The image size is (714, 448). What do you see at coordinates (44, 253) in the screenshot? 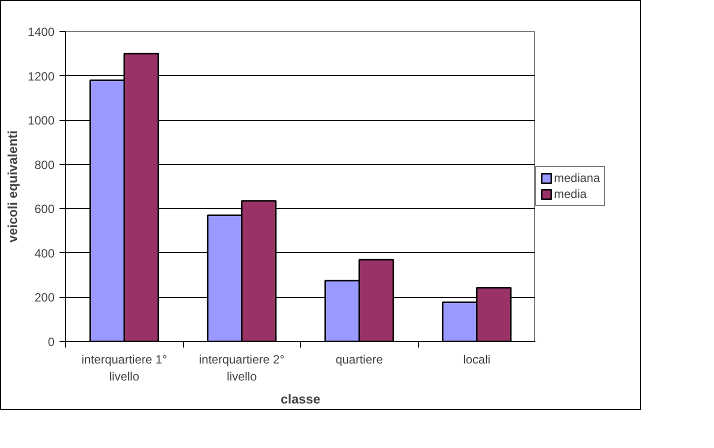
I see `y-tick-label: 400` at bounding box center [44, 253].